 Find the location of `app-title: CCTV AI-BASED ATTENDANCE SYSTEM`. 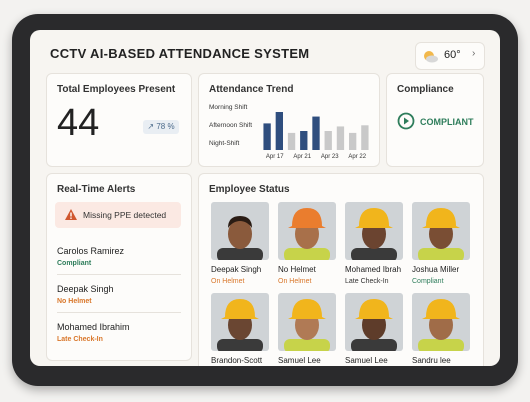

app-title: CCTV AI-BASED ATTENDANCE SYSTEM is located at coordinates (180, 53).